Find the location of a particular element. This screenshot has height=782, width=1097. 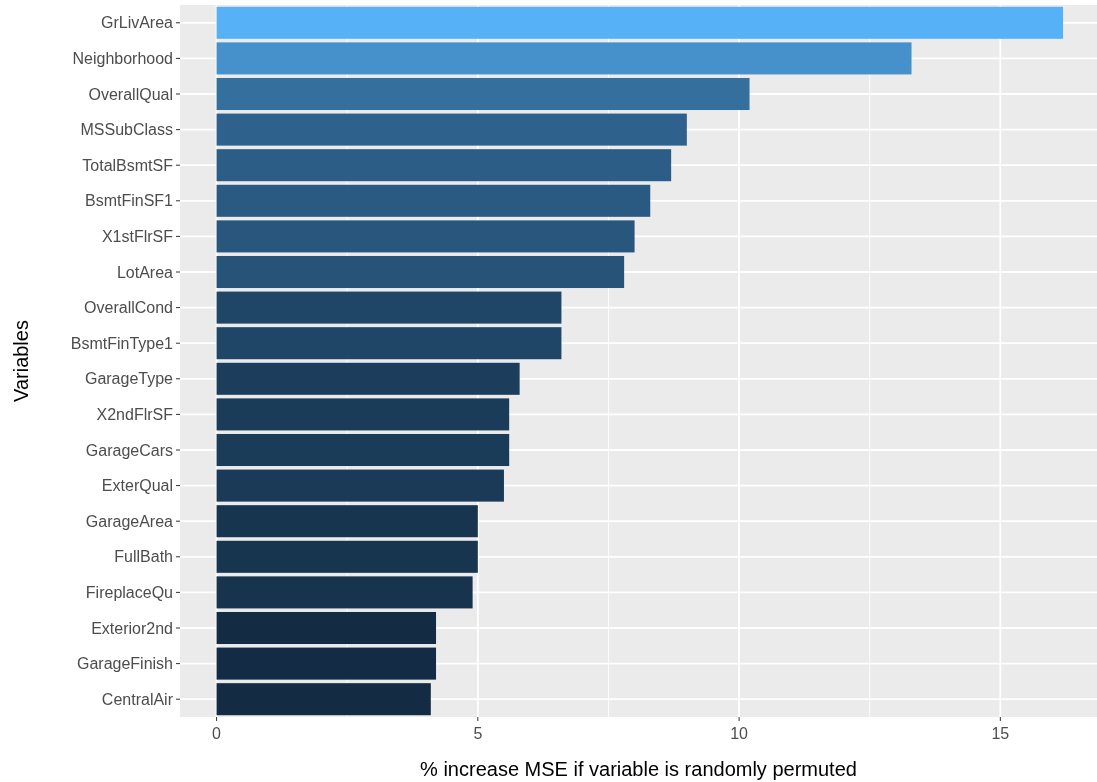

x-axis-title: % increase MSE if variable is randomly permuted is located at coordinates (638, 769).